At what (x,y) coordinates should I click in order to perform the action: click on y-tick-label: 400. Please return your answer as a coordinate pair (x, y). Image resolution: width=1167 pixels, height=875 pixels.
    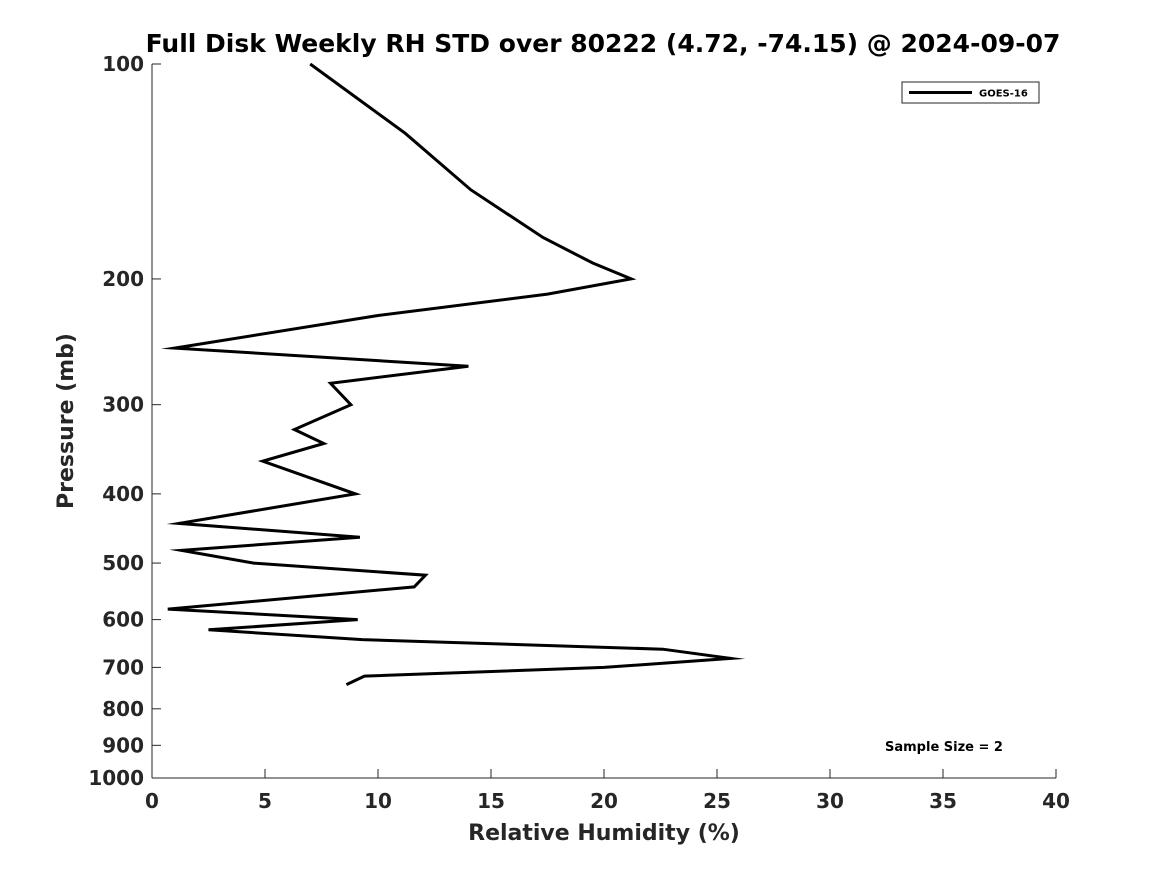
    Looking at the image, I should click on (123, 494).